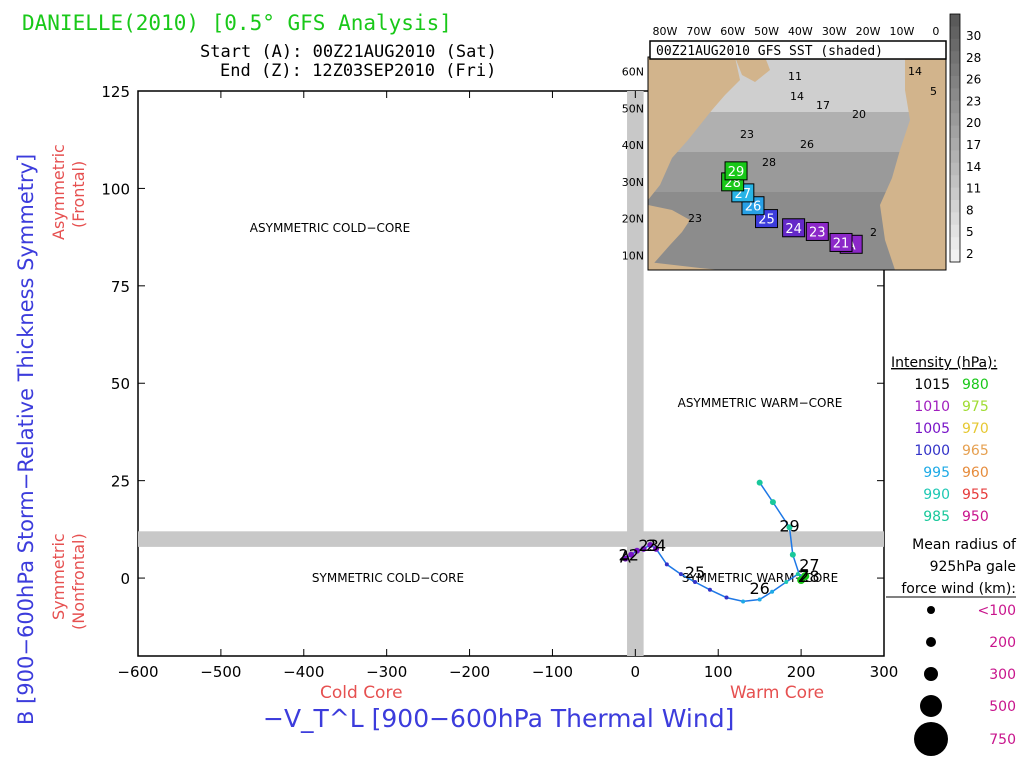  I want to click on legend-intensity-value: 950, so click(975, 517).